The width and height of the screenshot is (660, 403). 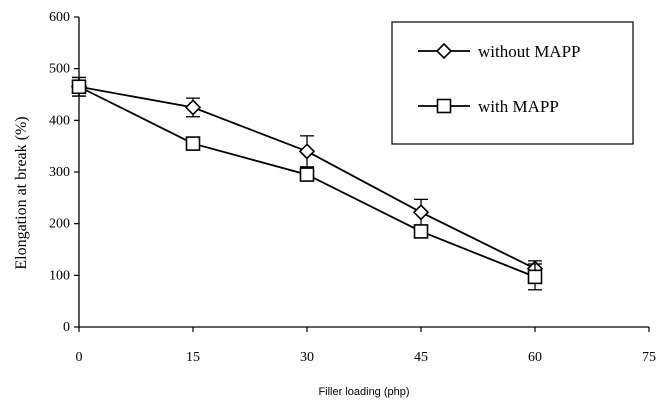 I want to click on legend: without MAPP with MAPP, so click(x=512, y=83).